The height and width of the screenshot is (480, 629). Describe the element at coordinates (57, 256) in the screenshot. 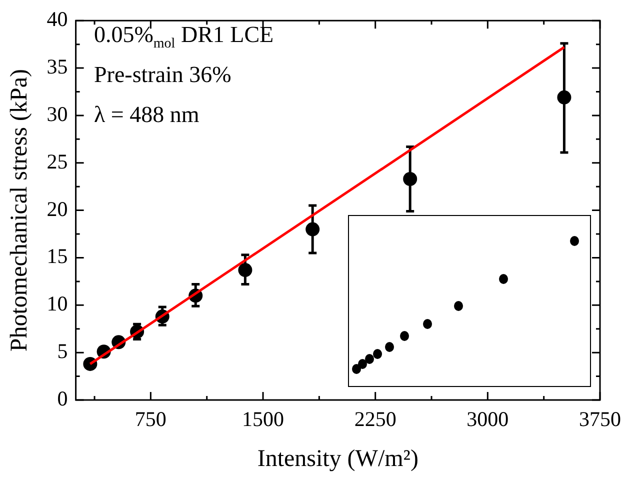

I see `y-tick-label: 15` at that location.